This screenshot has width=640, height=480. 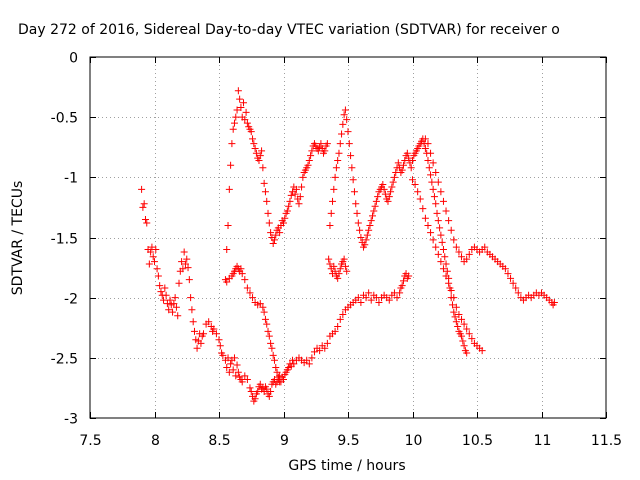 I want to click on x-tick-label: 11, so click(x=543, y=441).